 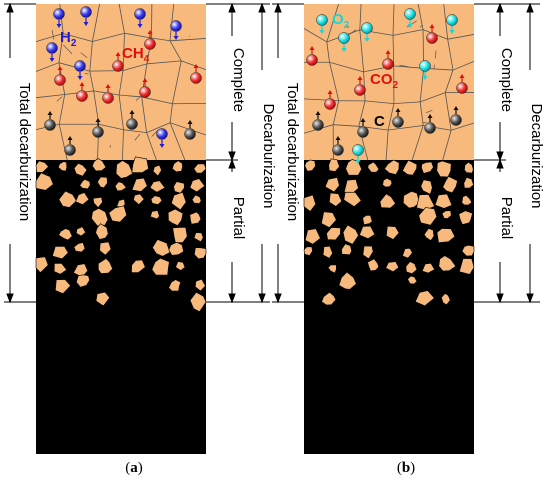 I want to click on gas-molecules-b, so click(x=387, y=86).